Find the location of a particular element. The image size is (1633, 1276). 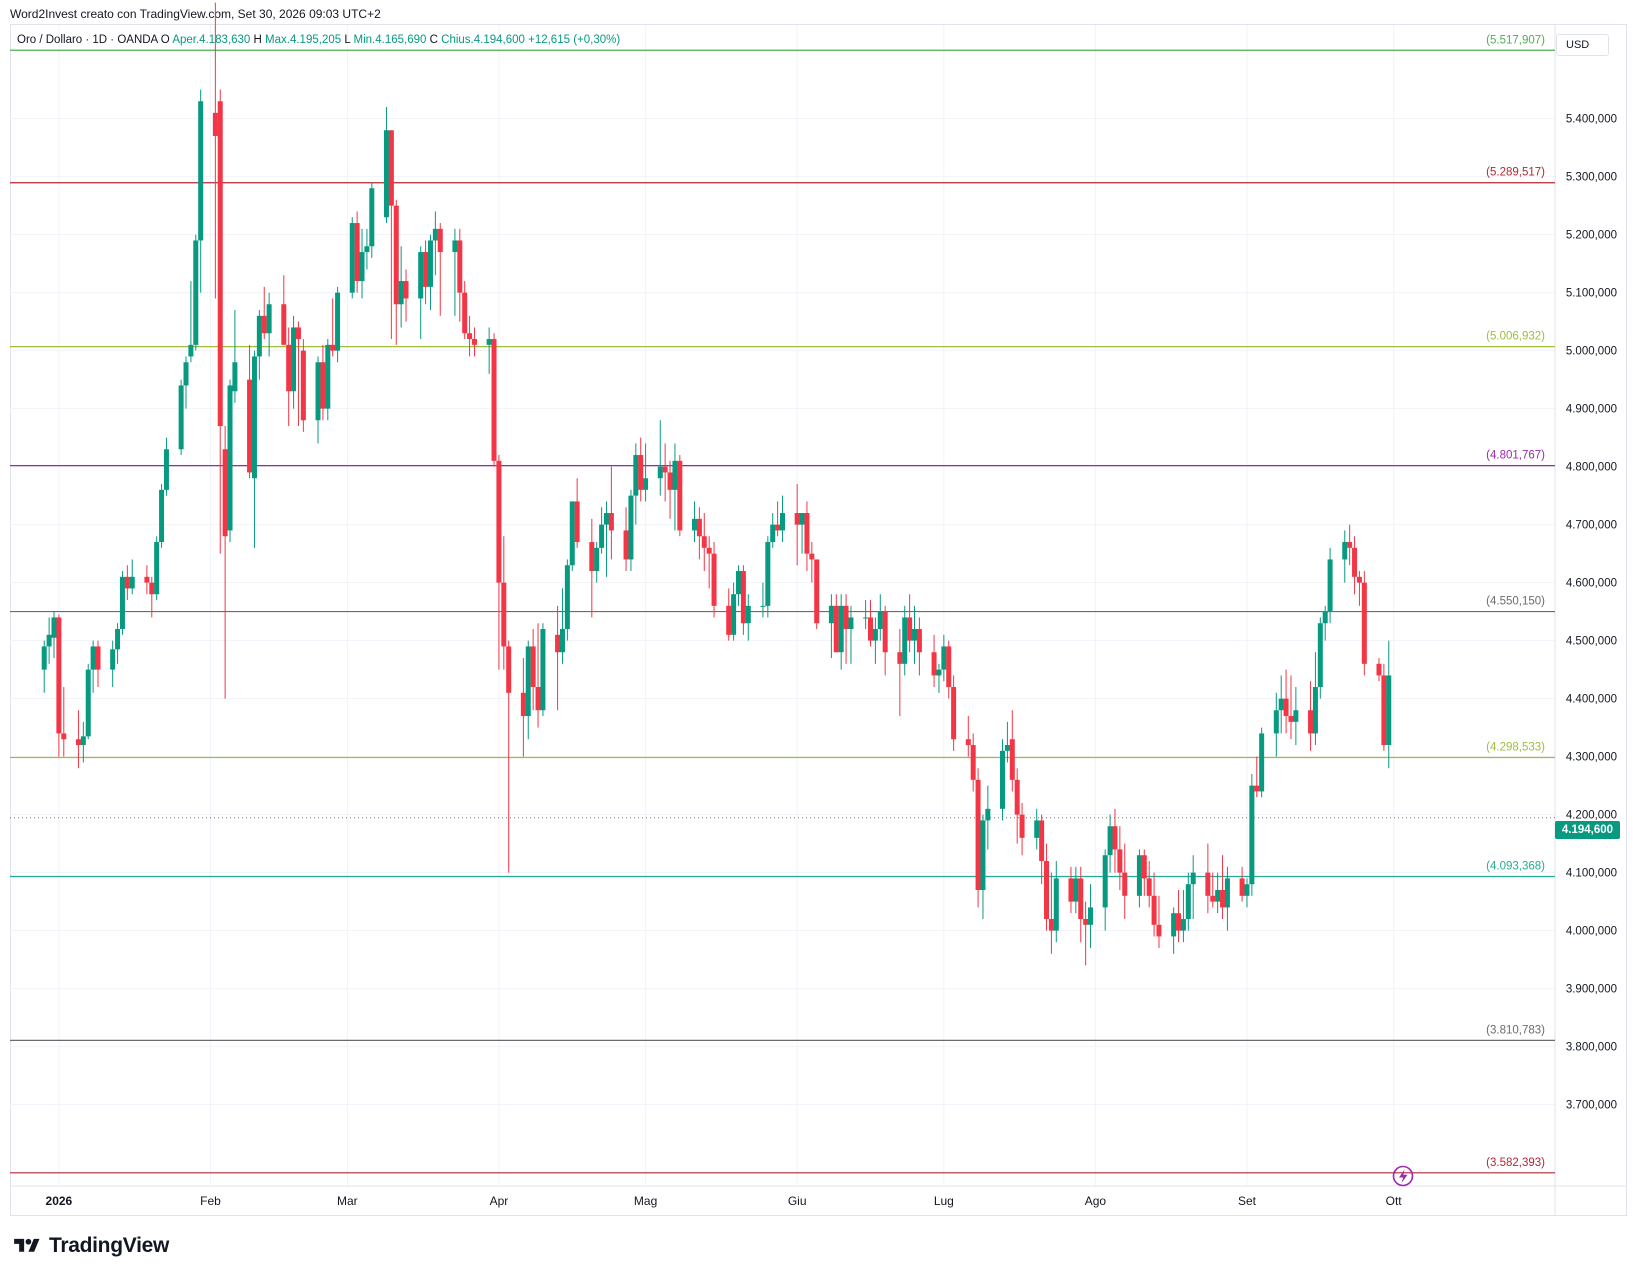

price-tick-label: 5.200,000 is located at coordinates (1591, 236).